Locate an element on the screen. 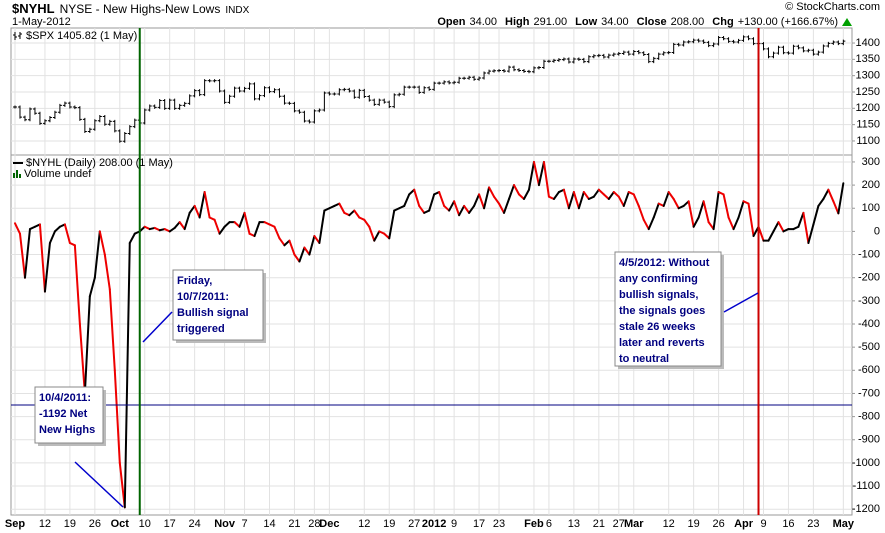 The height and width of the screenshot is (533, 885). annotation-text: any confirming is located at coordinates (658, 279).